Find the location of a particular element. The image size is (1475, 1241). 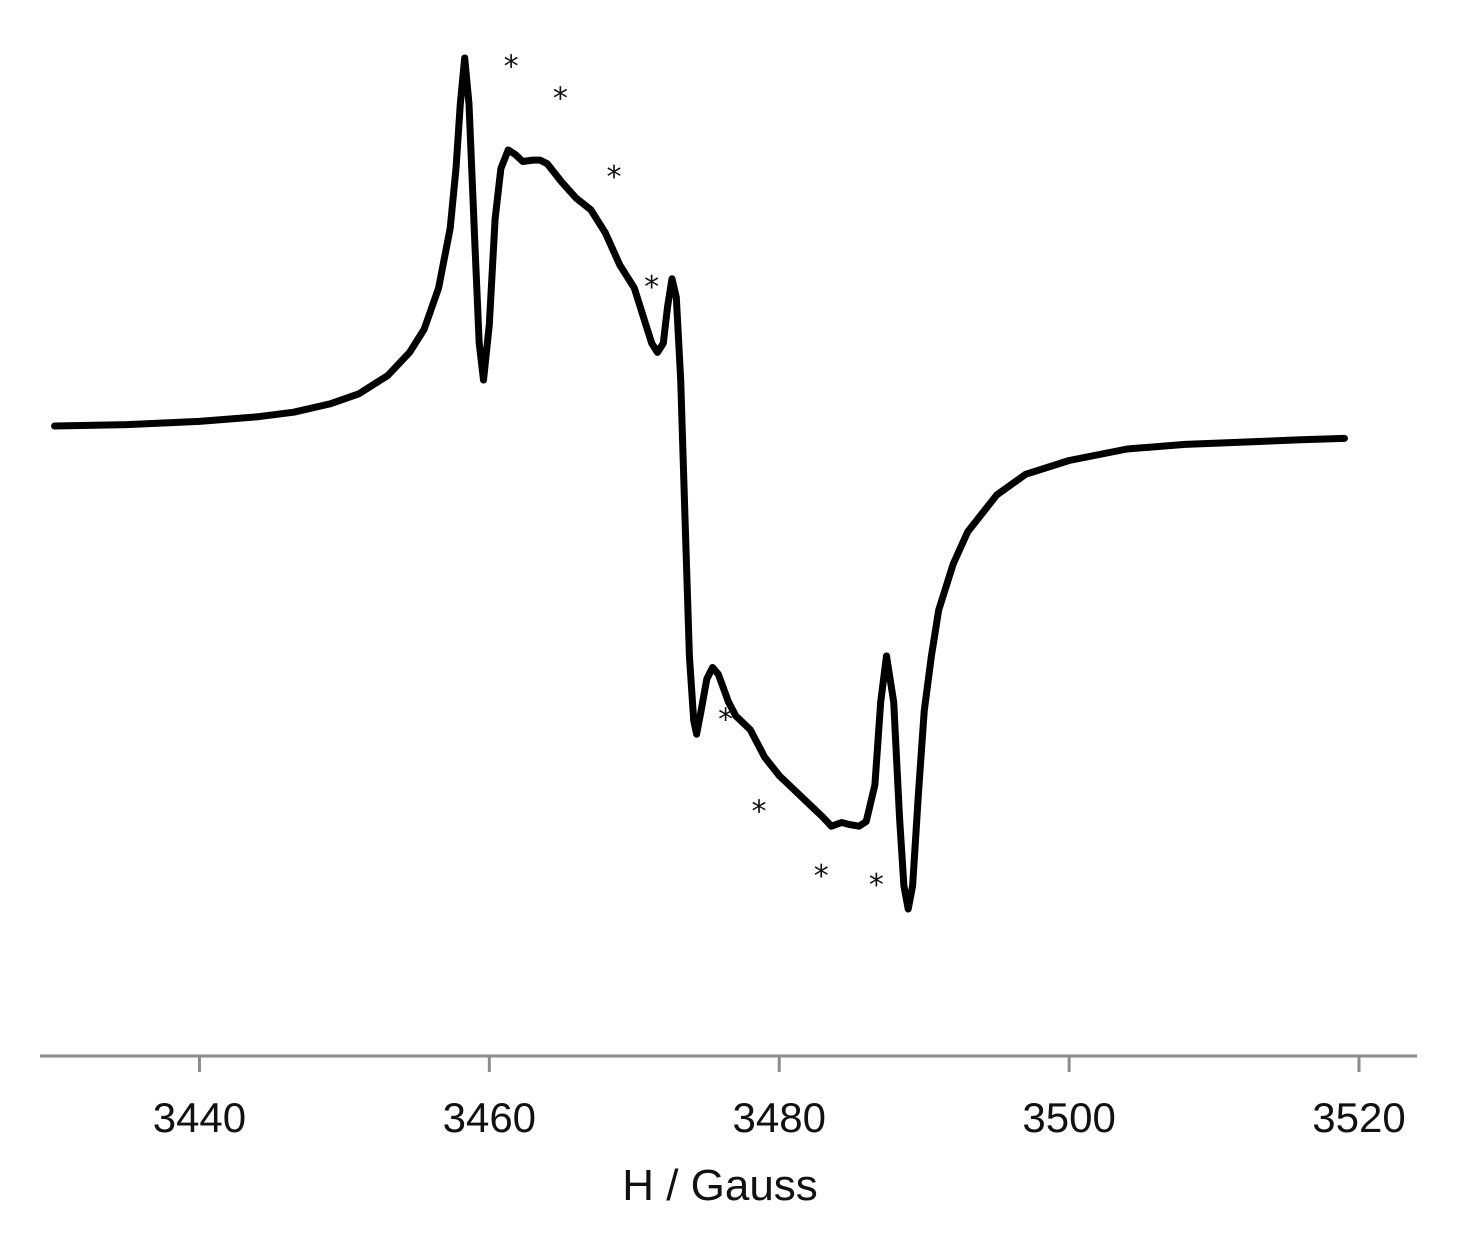

x-tick-label: 3500 is located at coordinates (1068, 1117).